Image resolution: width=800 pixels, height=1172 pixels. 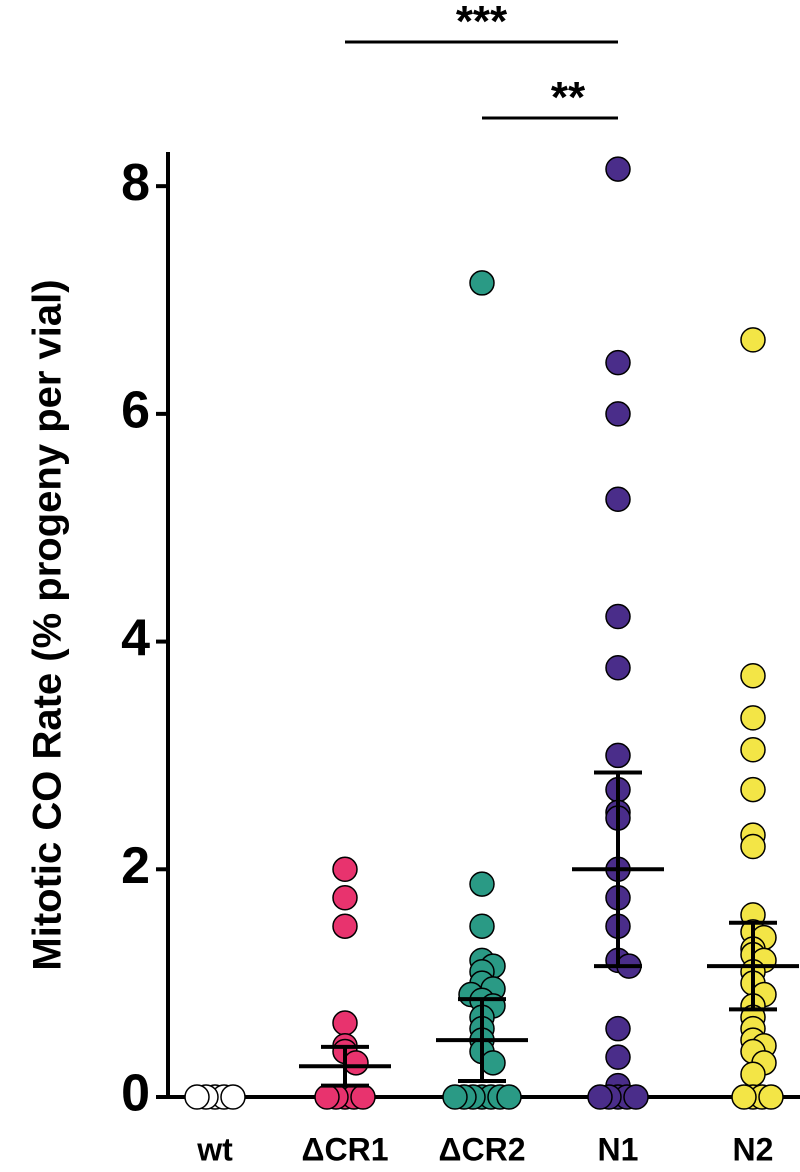 I want to click on y-tick-label: 0, so click(x=135, y=1094).